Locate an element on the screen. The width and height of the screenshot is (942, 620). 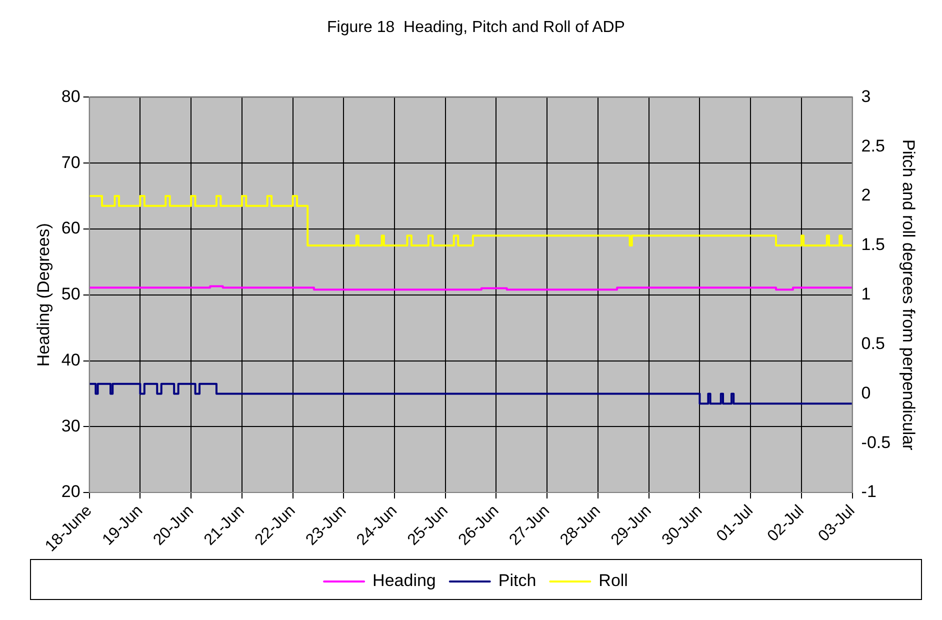
y2-tick-label: 2 is located at coordinates (866, 195).